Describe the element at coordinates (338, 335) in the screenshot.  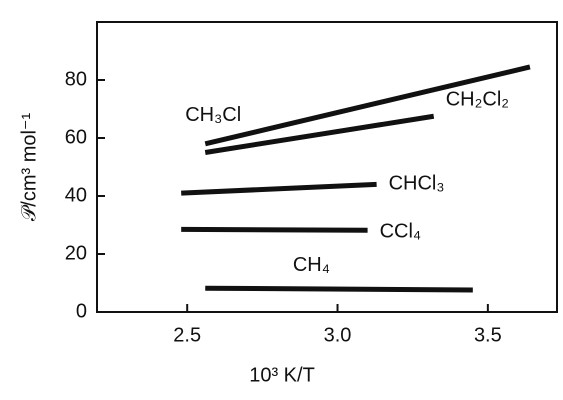
I see `x-tick-label: 3.0` at that location.